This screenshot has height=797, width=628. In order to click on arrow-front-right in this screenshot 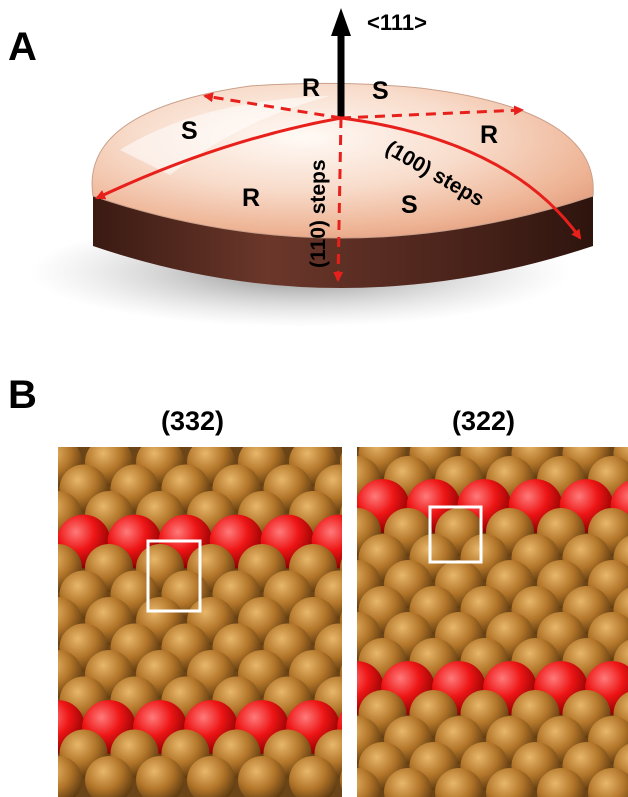, I will do `click(461, 178)`.